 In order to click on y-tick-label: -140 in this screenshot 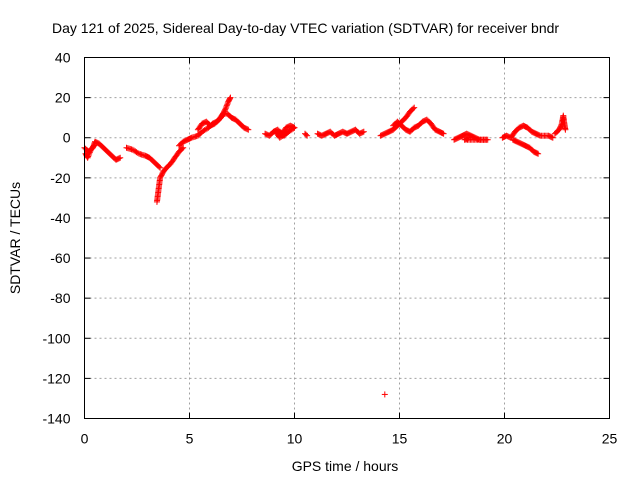, I will do `click(56, 419)`.